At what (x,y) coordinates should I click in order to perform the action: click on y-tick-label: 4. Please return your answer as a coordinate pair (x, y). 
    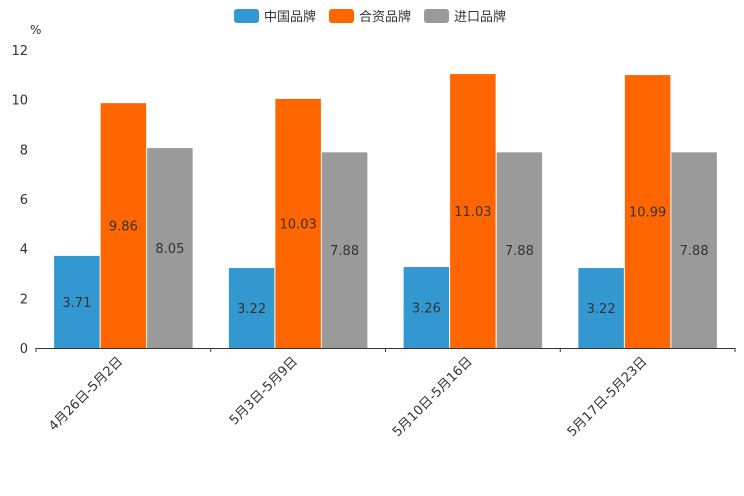
    Looking at the image, I should click on (24, 250).